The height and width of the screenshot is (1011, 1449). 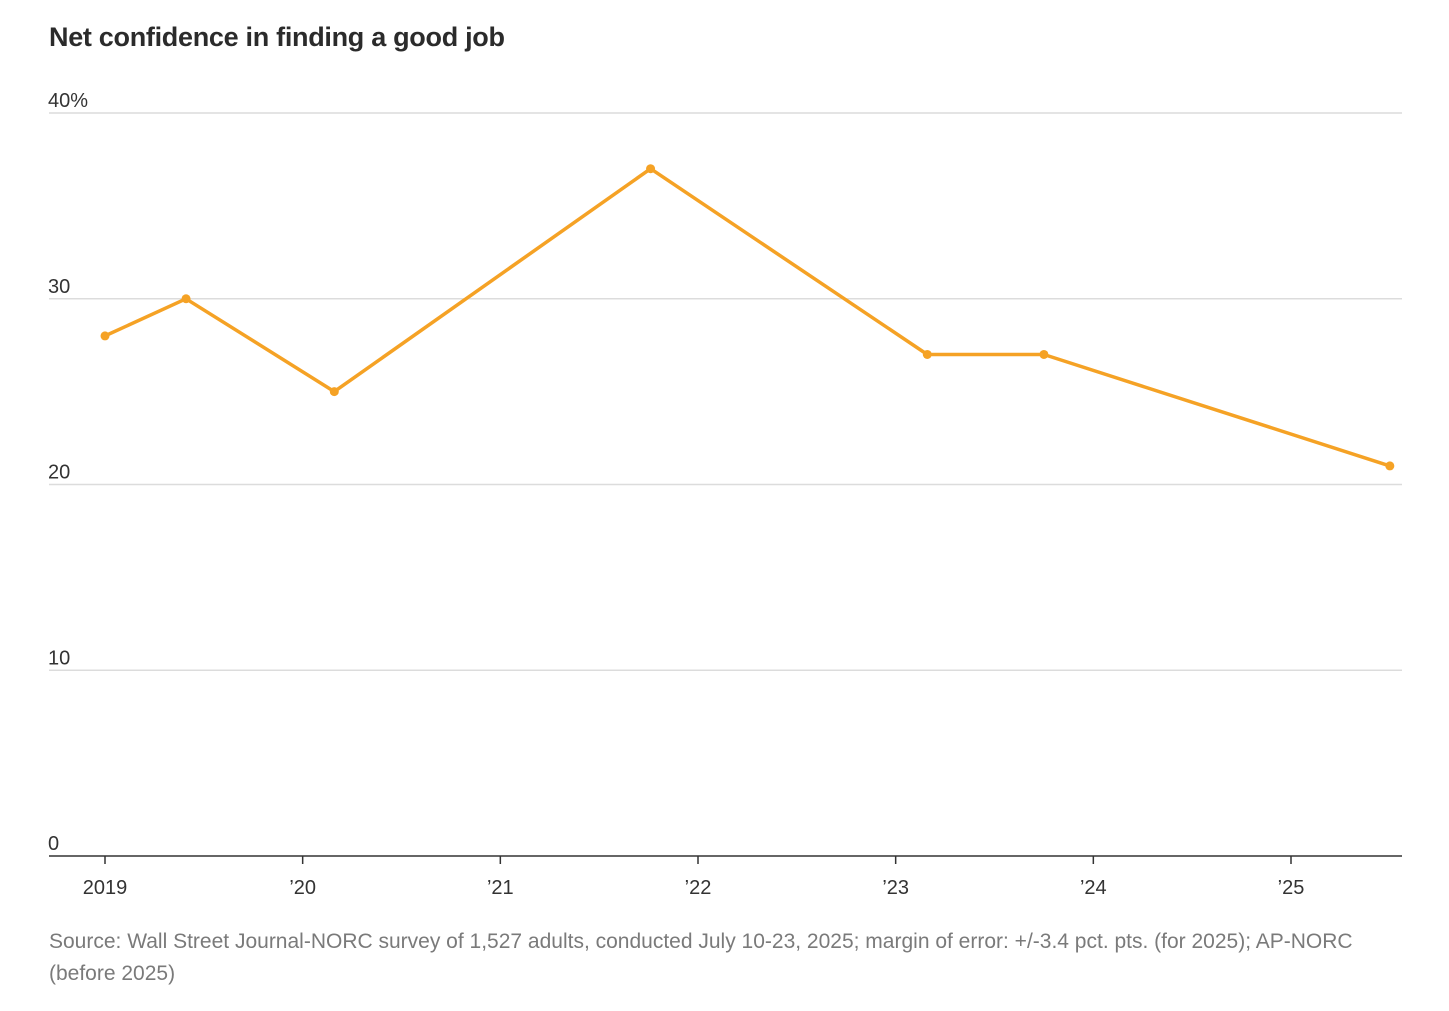 I want to click on x-tick-label: ’22, so click(x=698, y=888).